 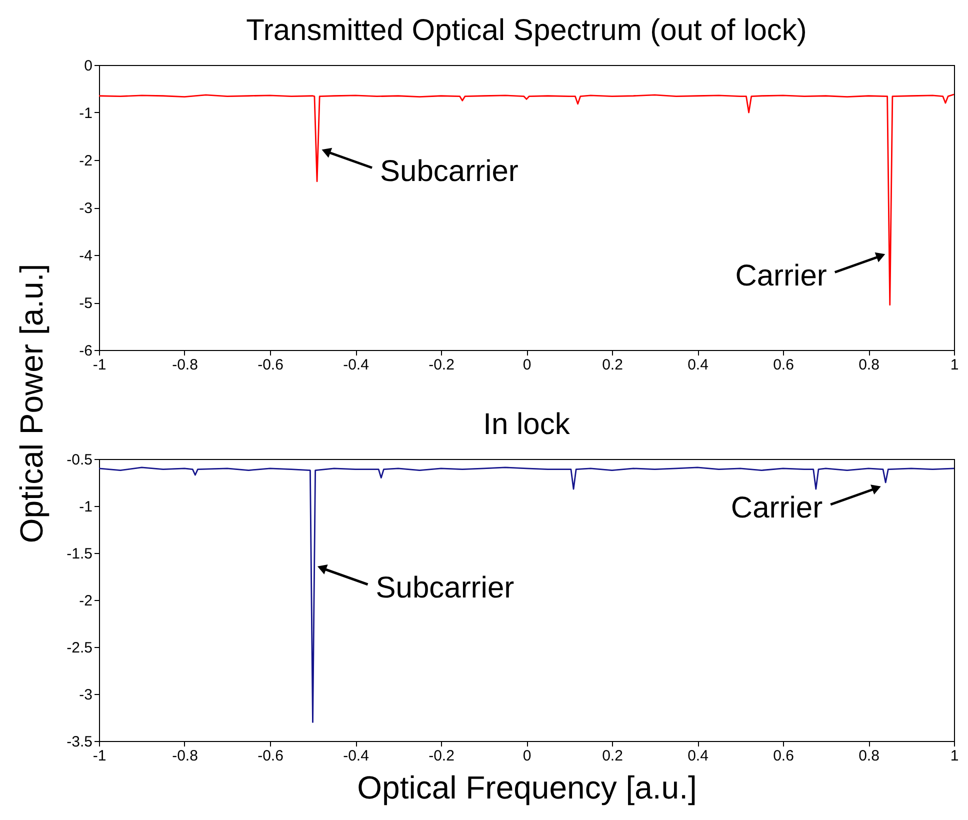 I want to click on chart-title: In lock, so click(x=527, y=424).